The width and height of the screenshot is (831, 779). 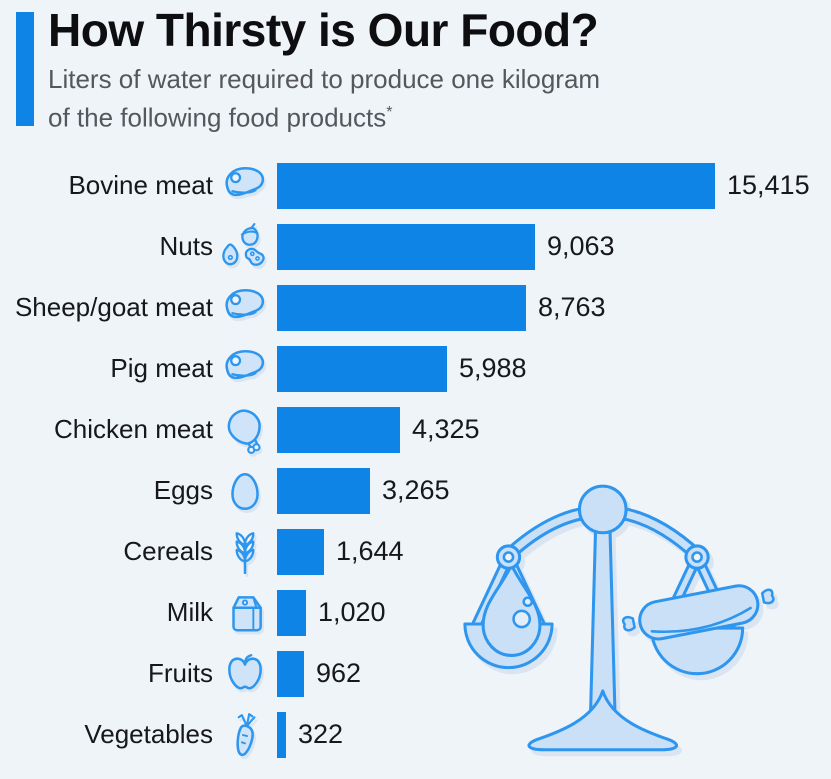 What do you see at coordinates (554, 612) in the screenshot?
I see `bar-area: 1,020` at bounding box center [554, 612].